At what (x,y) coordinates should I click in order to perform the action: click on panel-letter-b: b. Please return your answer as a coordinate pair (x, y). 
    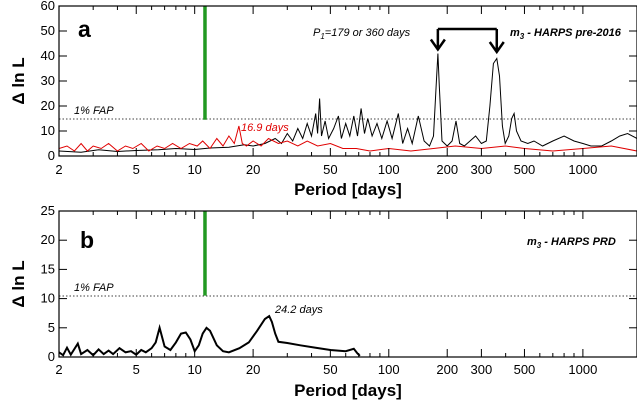
    Looking at the image, I should click on (87, 240).